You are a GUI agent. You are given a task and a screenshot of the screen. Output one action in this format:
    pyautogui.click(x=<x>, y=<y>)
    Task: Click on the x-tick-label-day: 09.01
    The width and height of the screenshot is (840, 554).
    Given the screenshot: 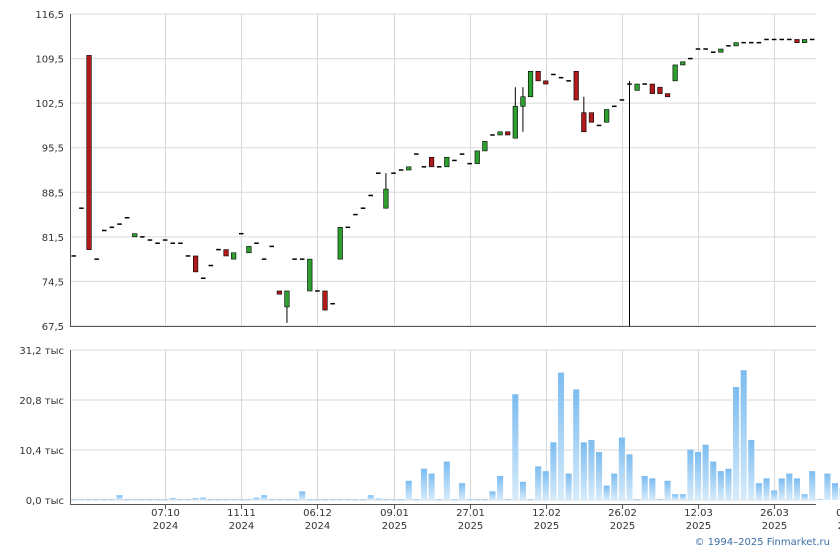 What is the action you would take?
    pyautogui.click(x=394, y=513)
    